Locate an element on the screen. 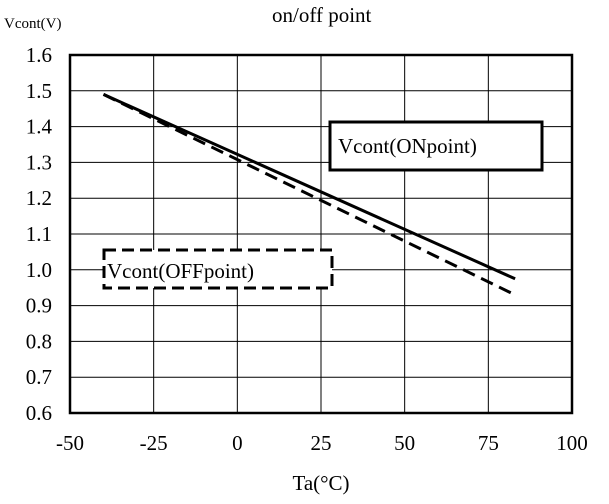  x-axis-label: Ta(°C) is located at coordinates (320, 483).